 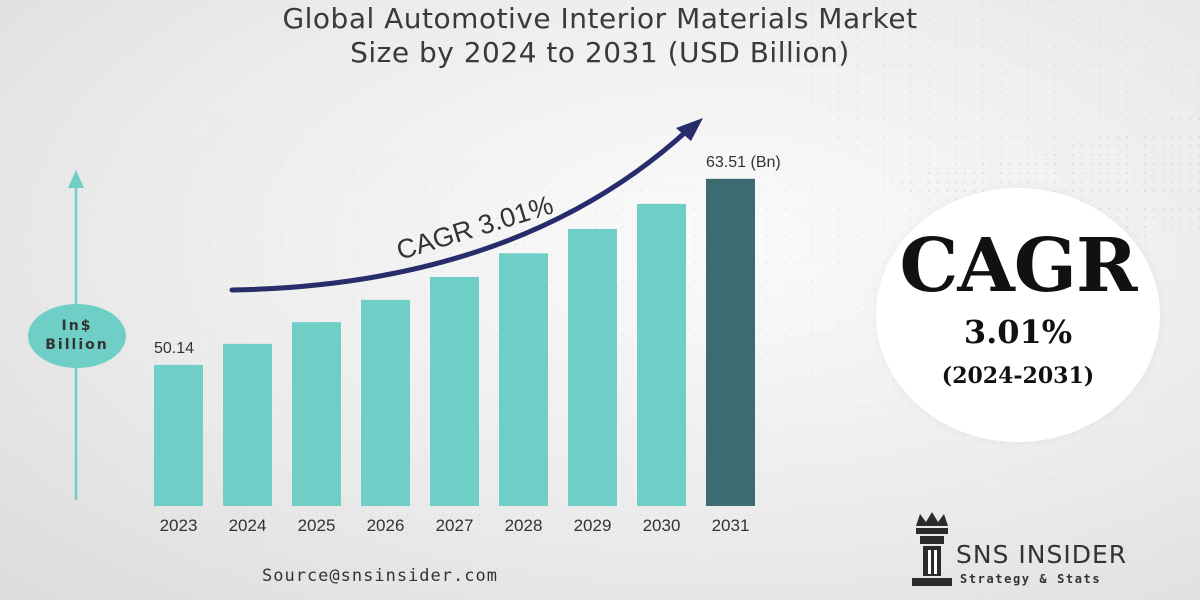 What do you see at coordinates (77, 326) in the screenshot?
I see `axis-unit-line-1: In$` at bounding box center [77, 326].